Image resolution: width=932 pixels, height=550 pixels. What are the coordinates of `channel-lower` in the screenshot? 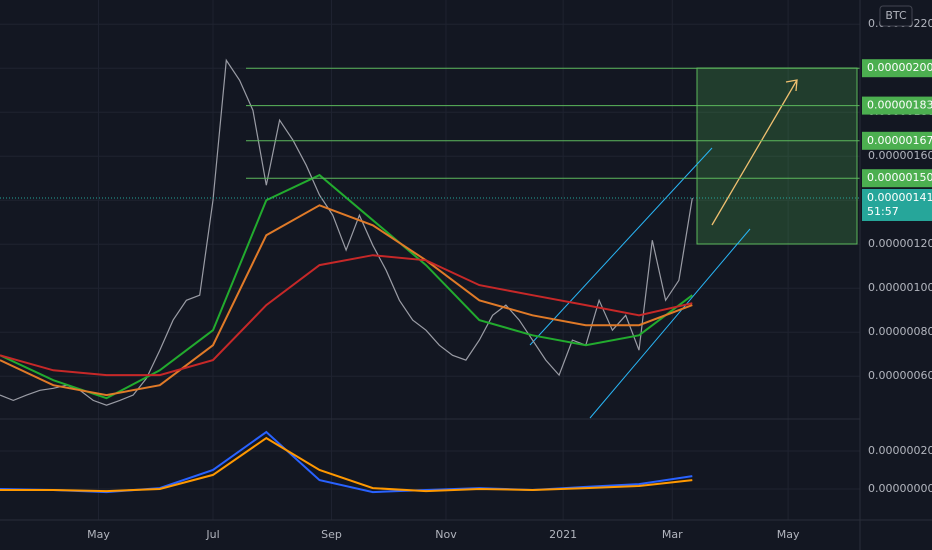 It's located at (670, 323).